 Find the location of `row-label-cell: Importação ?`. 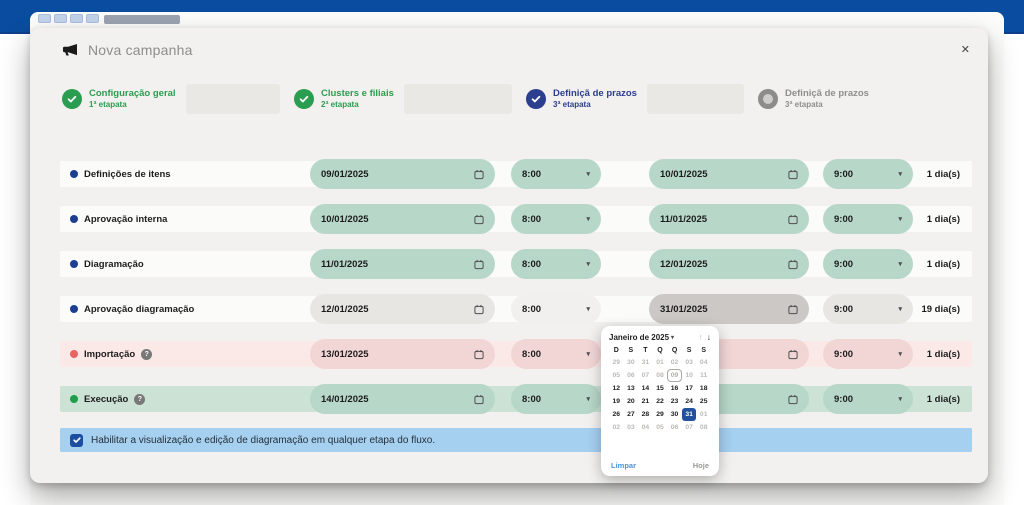

row-label-cell: Importação ? is located at coordinates (190, 354).